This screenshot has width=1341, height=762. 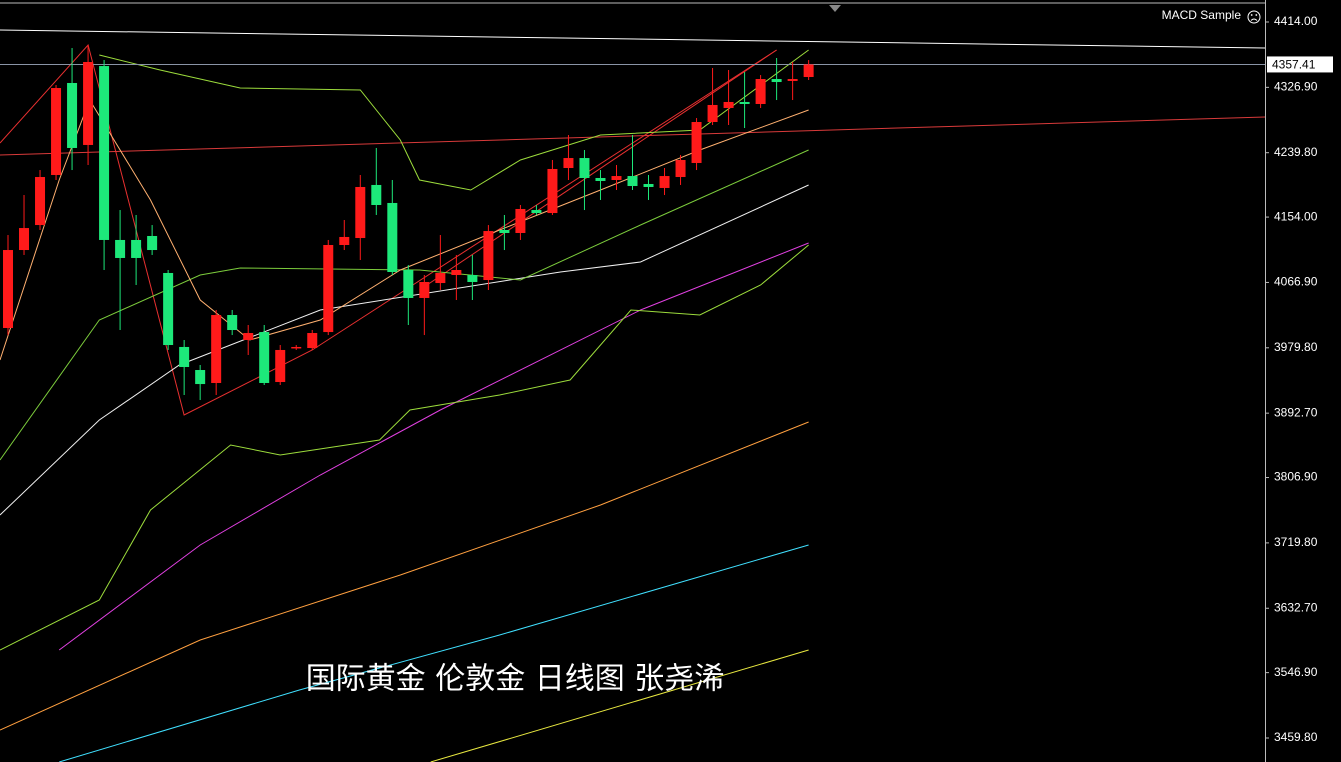 What do you see at coordinates (1202, 15) in the screenshot?
I see `indicator-label: MACD Sample` at bounding box center [1202, 15].